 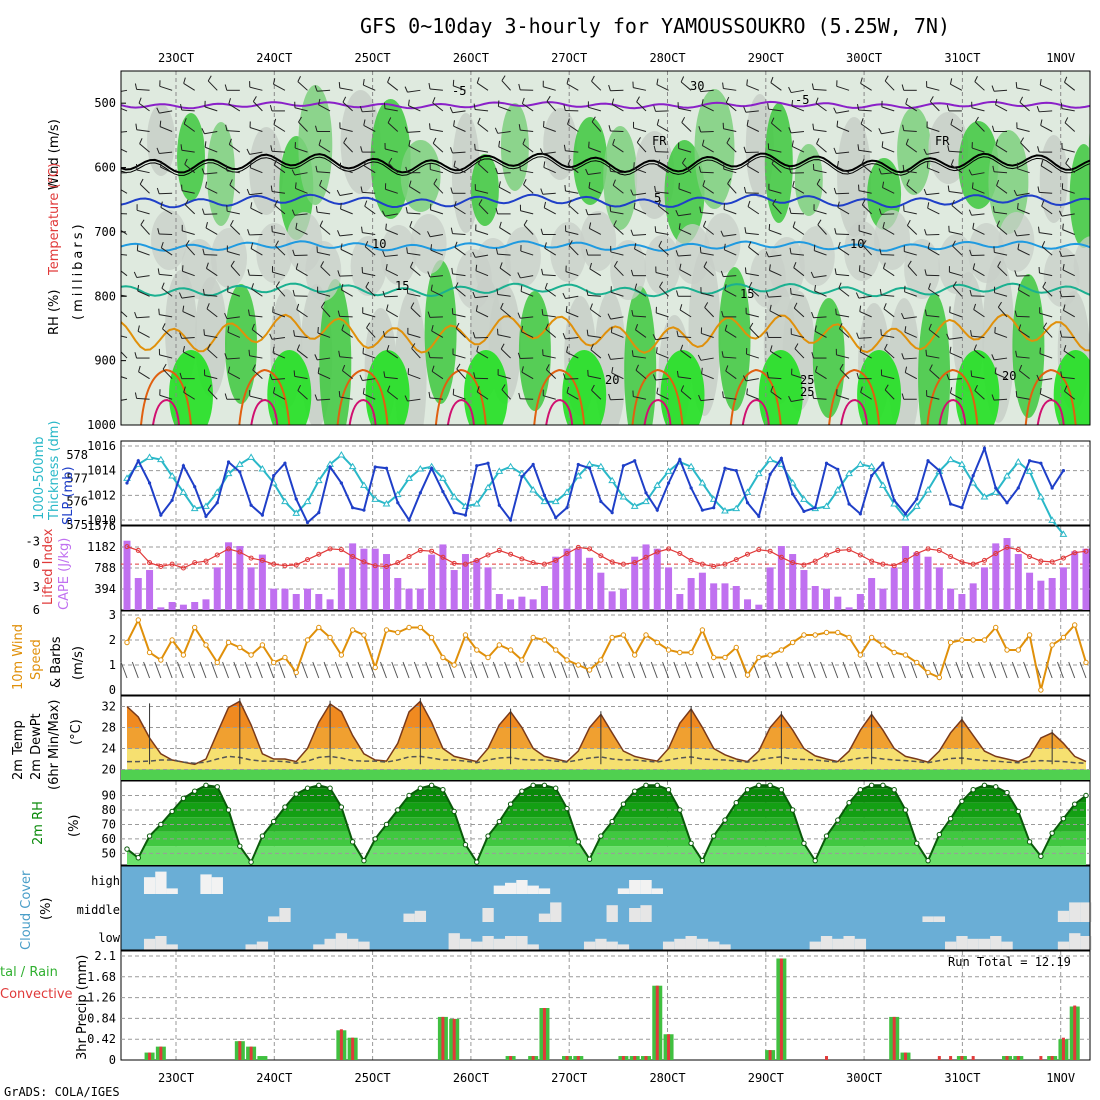 What do you see at coordinates (101, 471) in the screenshot?
I see `slp-tick: 1014` at bounding box center [101, 471].